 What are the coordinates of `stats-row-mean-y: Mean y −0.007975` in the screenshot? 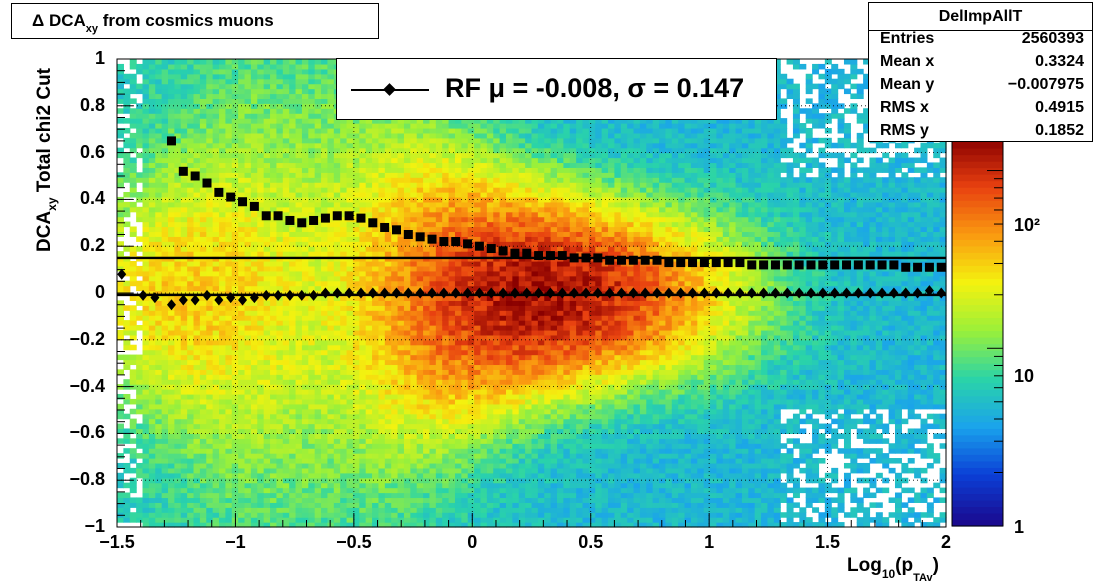 It's located at (982, 84).